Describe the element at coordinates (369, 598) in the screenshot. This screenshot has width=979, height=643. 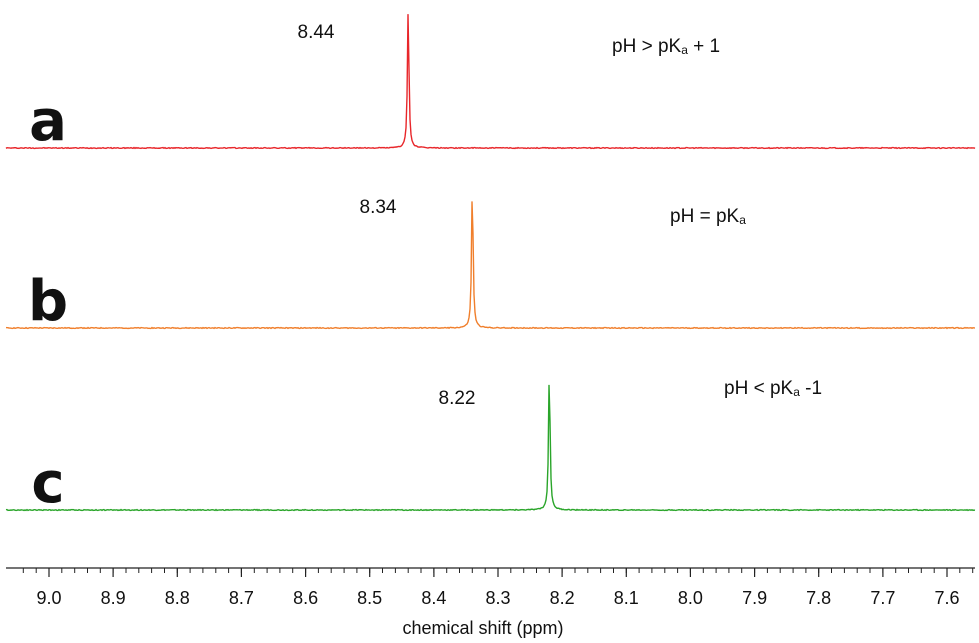
I see `x-tick-label: 8.5` at that location.